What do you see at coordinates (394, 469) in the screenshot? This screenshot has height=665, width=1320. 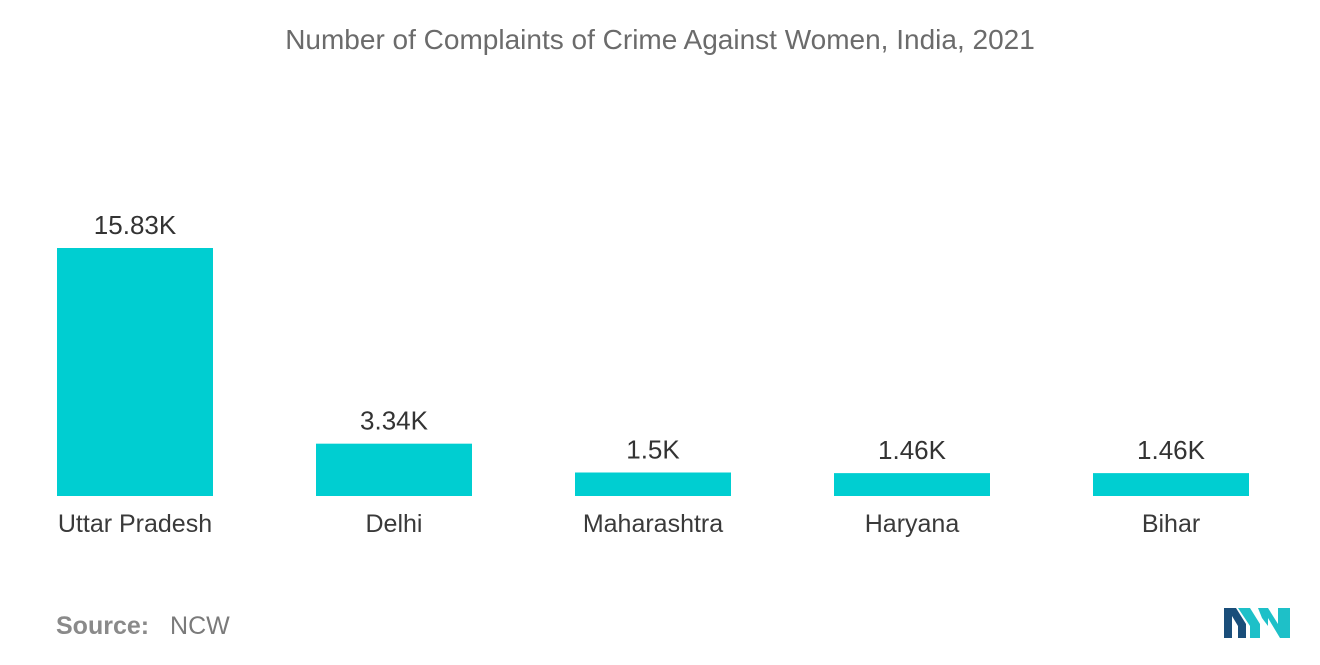 I see `bar-delhi` at bounding box center [394, 469].